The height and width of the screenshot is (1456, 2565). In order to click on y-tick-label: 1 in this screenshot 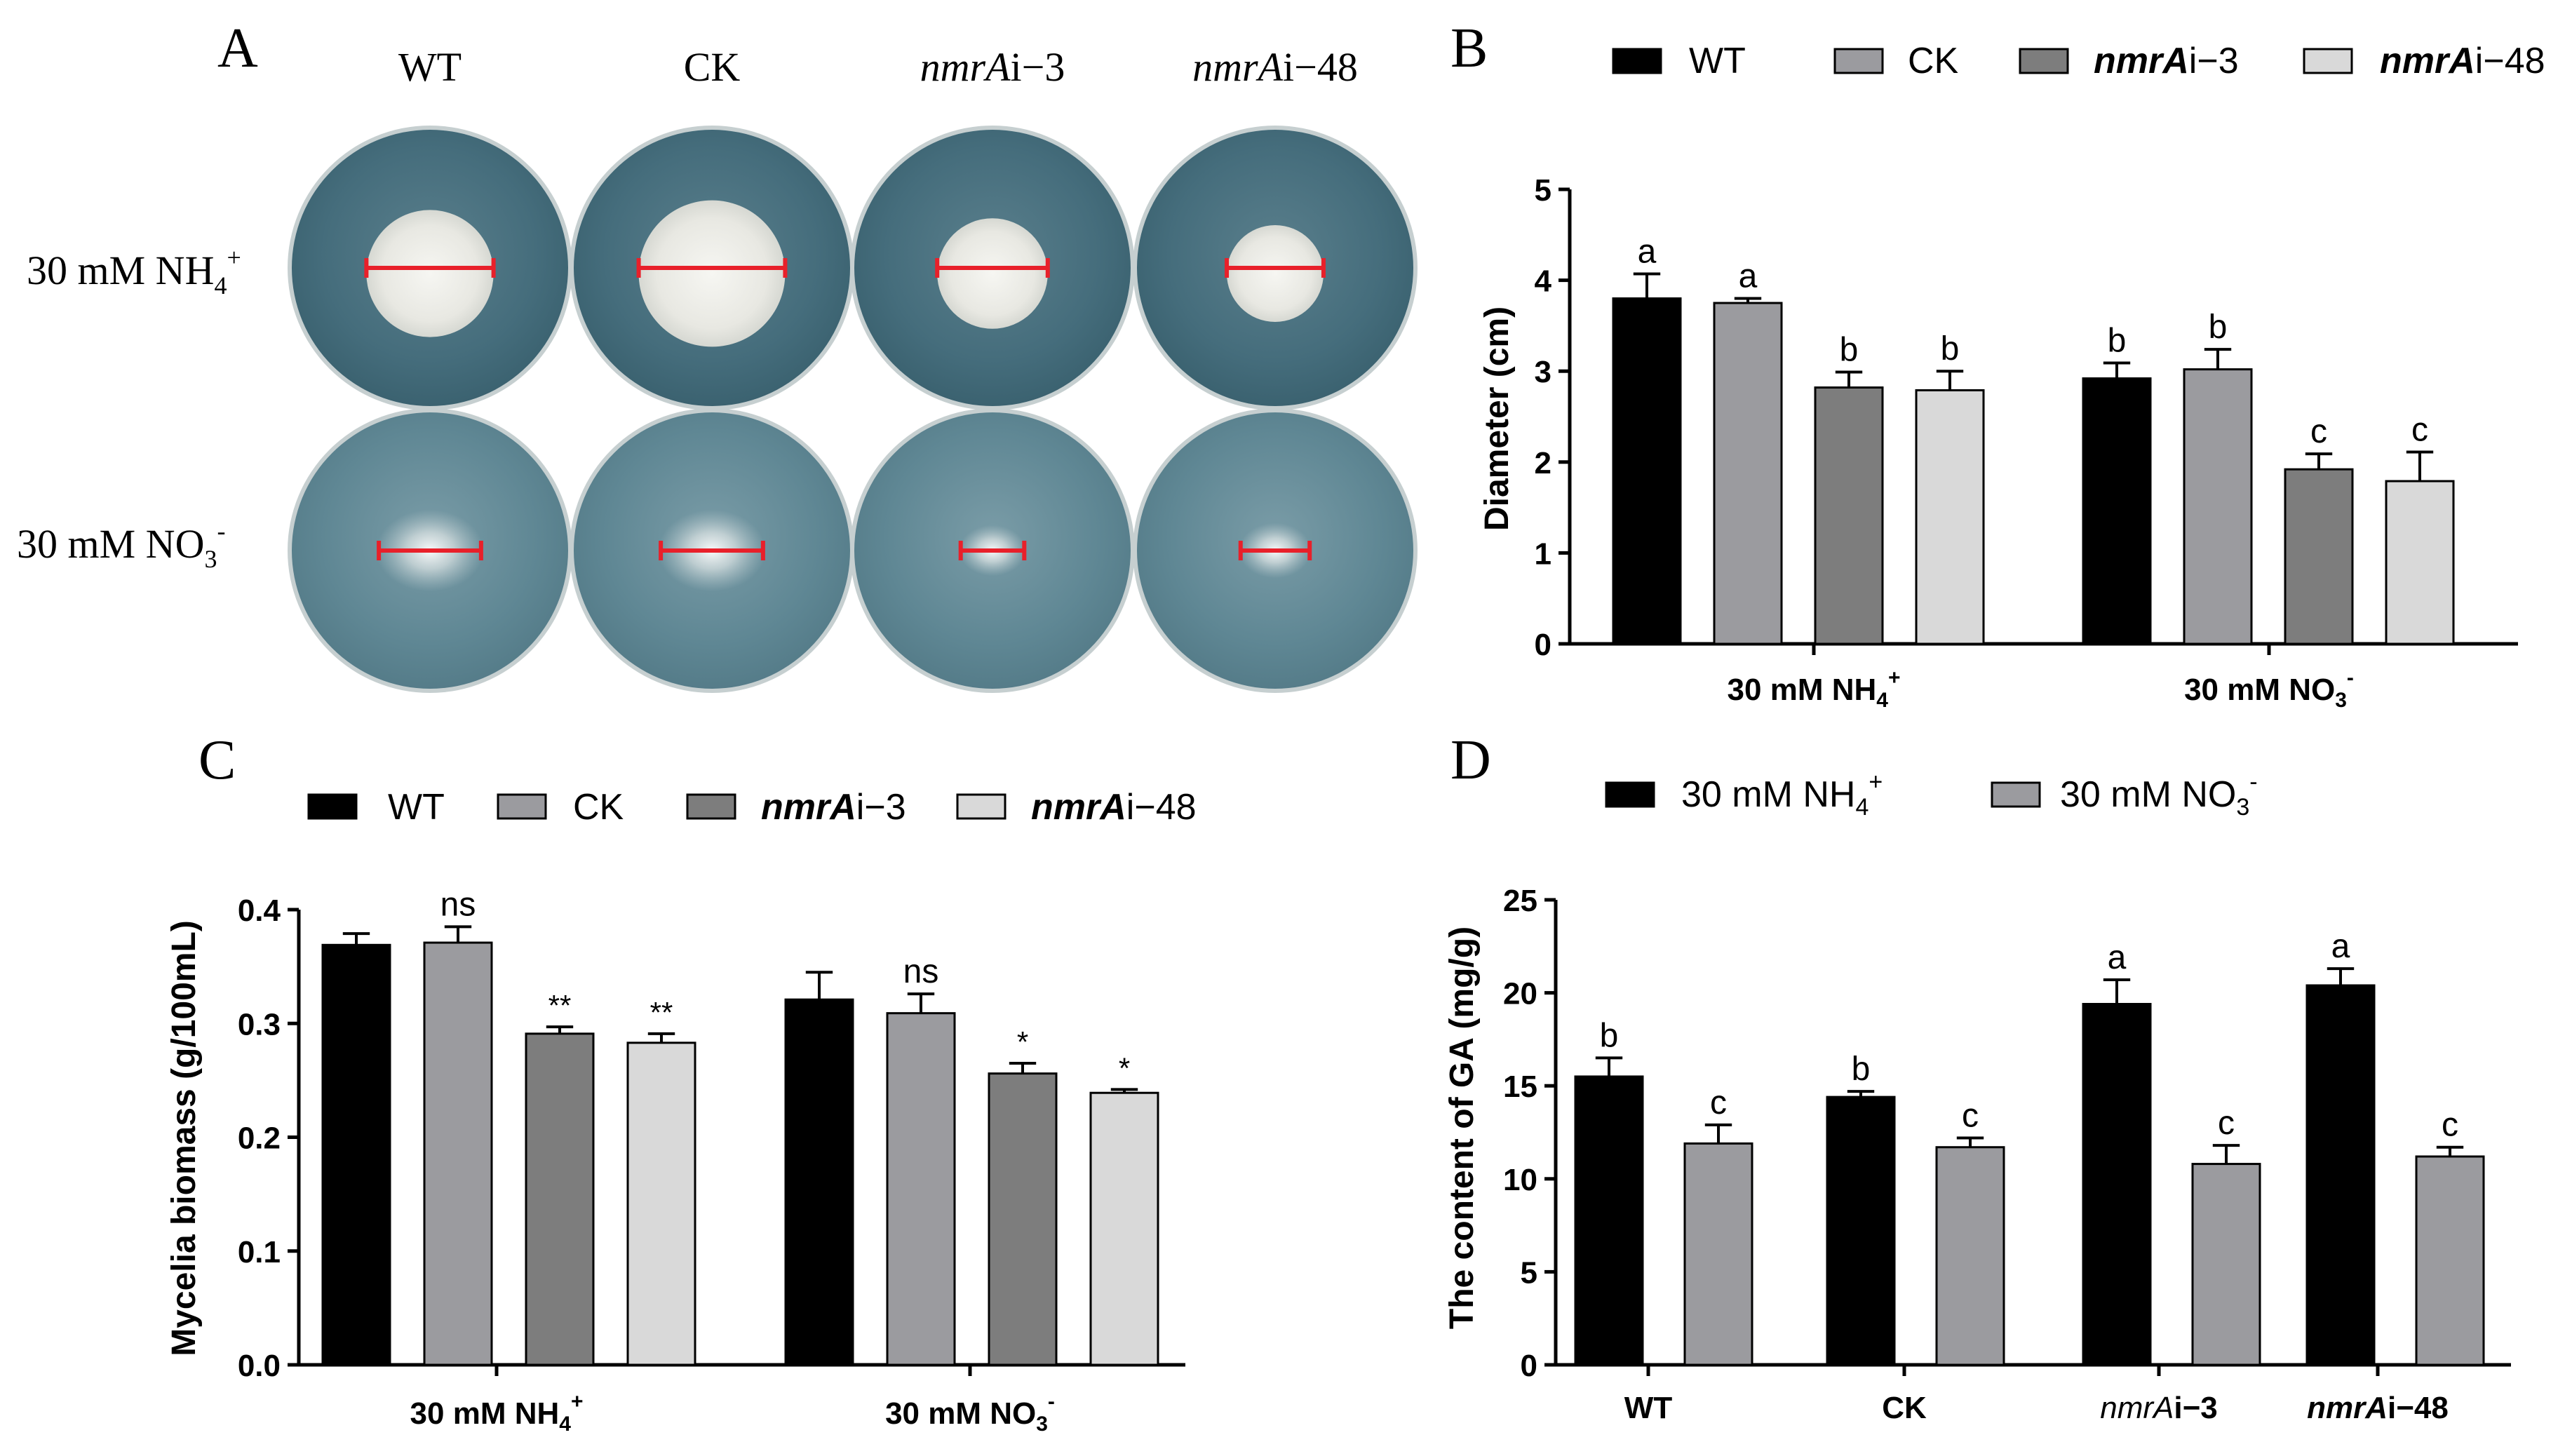, I will do `click(1543, 554)`.